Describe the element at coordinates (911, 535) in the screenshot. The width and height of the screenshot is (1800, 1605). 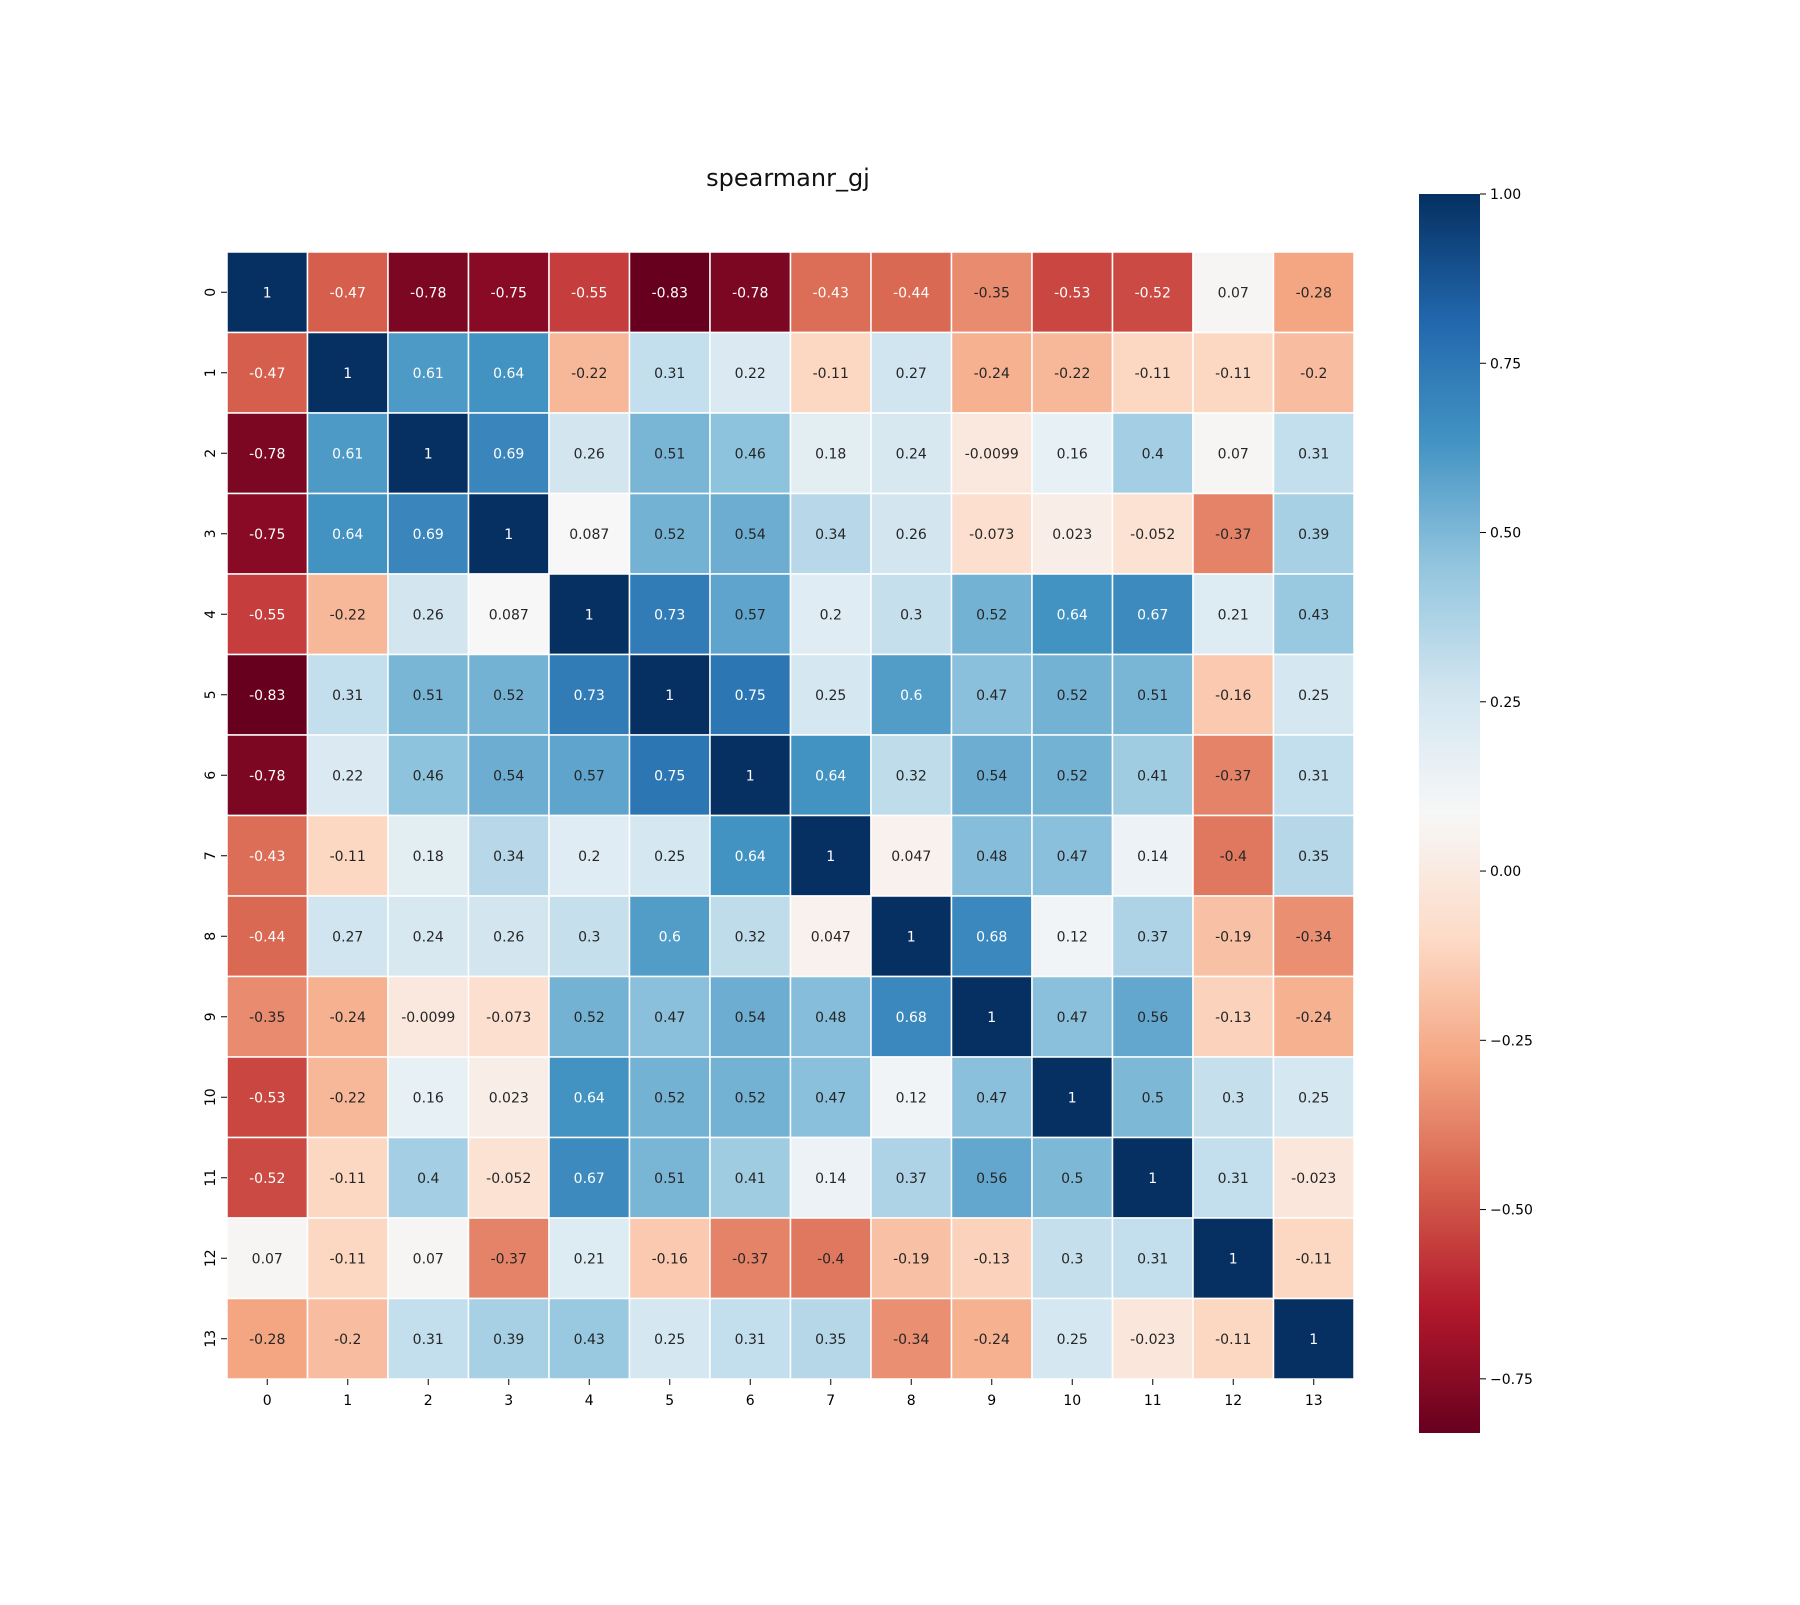
I see `cell-value-label: 0.26` at that location.